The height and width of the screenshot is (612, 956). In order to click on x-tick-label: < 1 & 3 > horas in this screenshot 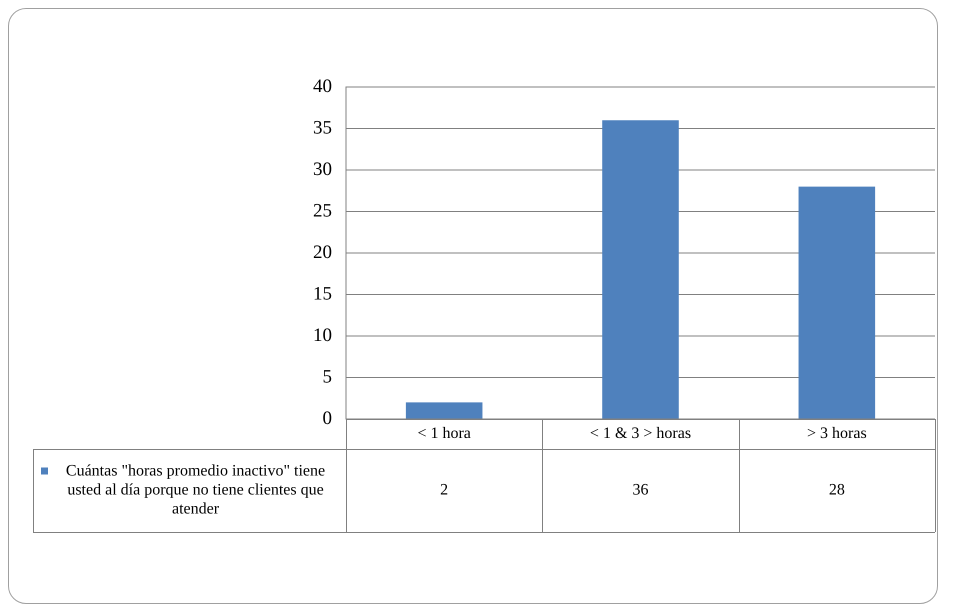, I will do `click(641, 433)`.